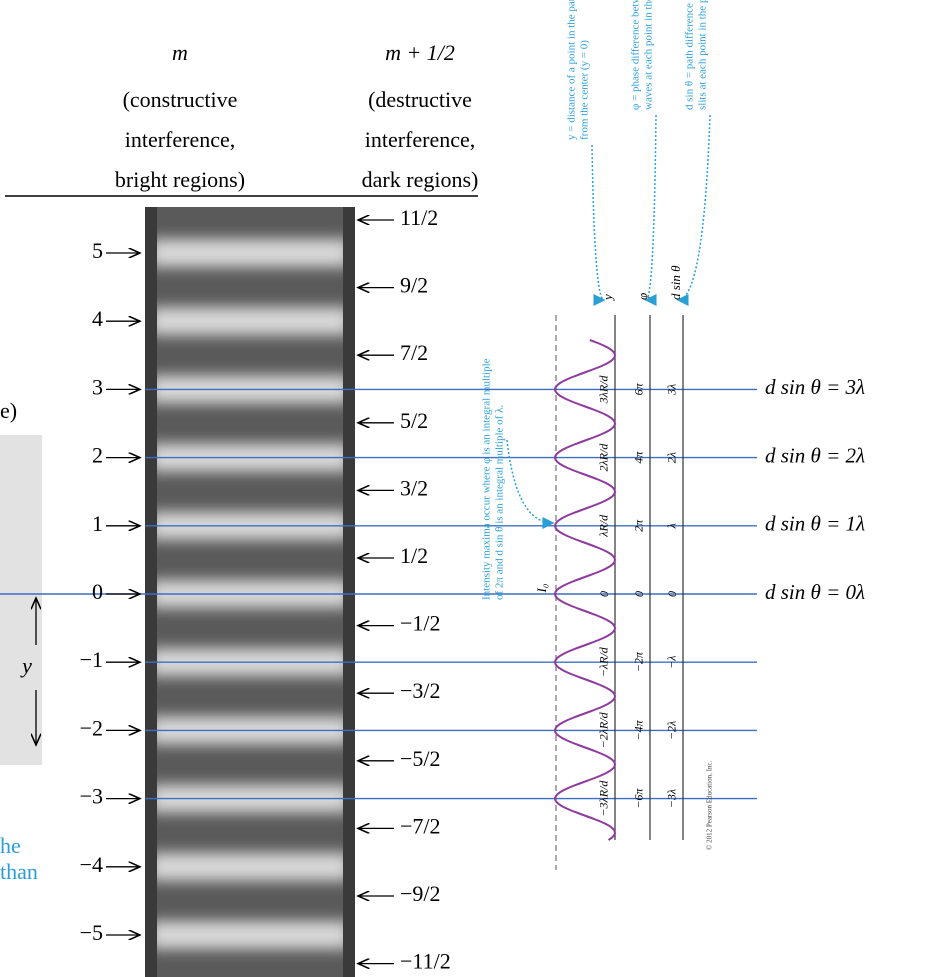 This screenshot has width=947, height=977. I want to click on bright-order: 4, so click(97, 318).